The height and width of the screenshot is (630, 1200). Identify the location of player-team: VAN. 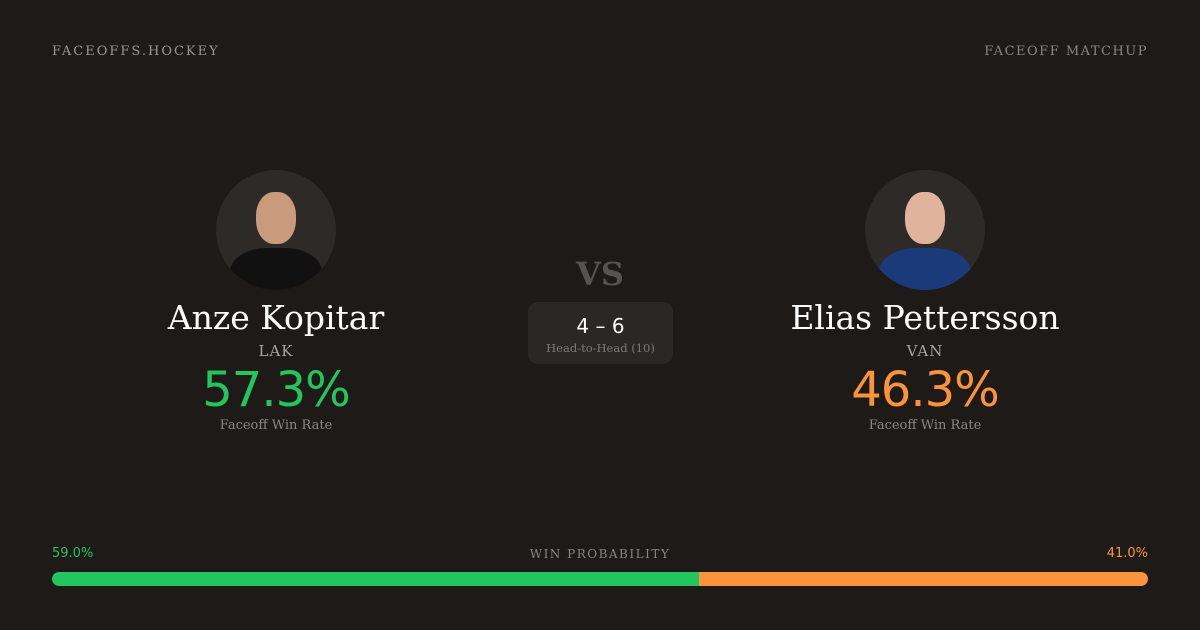
(925, 350).